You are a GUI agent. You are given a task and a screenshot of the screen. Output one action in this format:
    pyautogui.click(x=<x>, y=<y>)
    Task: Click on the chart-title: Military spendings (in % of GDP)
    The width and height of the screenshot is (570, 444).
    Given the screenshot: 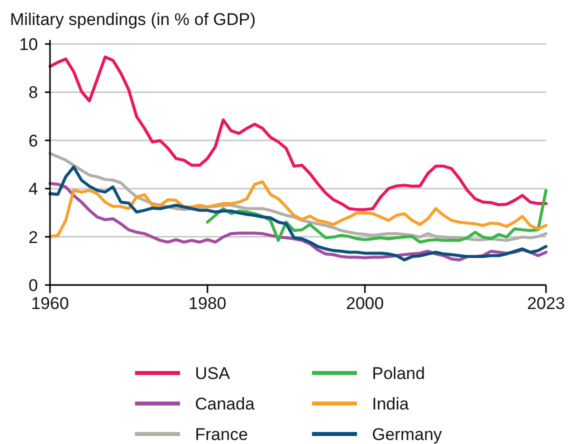 What is the action you would take?
    pyautogui.click(x=133, y=19)
    